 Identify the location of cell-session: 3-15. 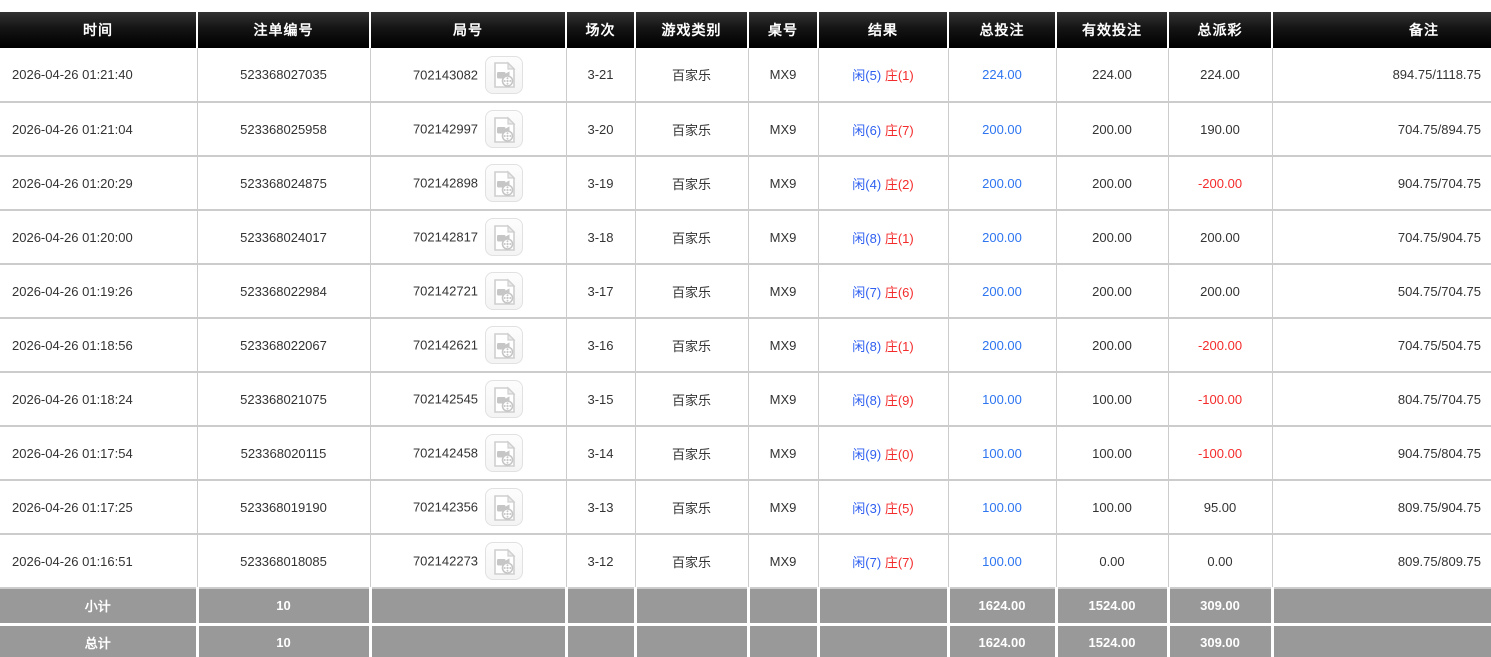
(601, 399).